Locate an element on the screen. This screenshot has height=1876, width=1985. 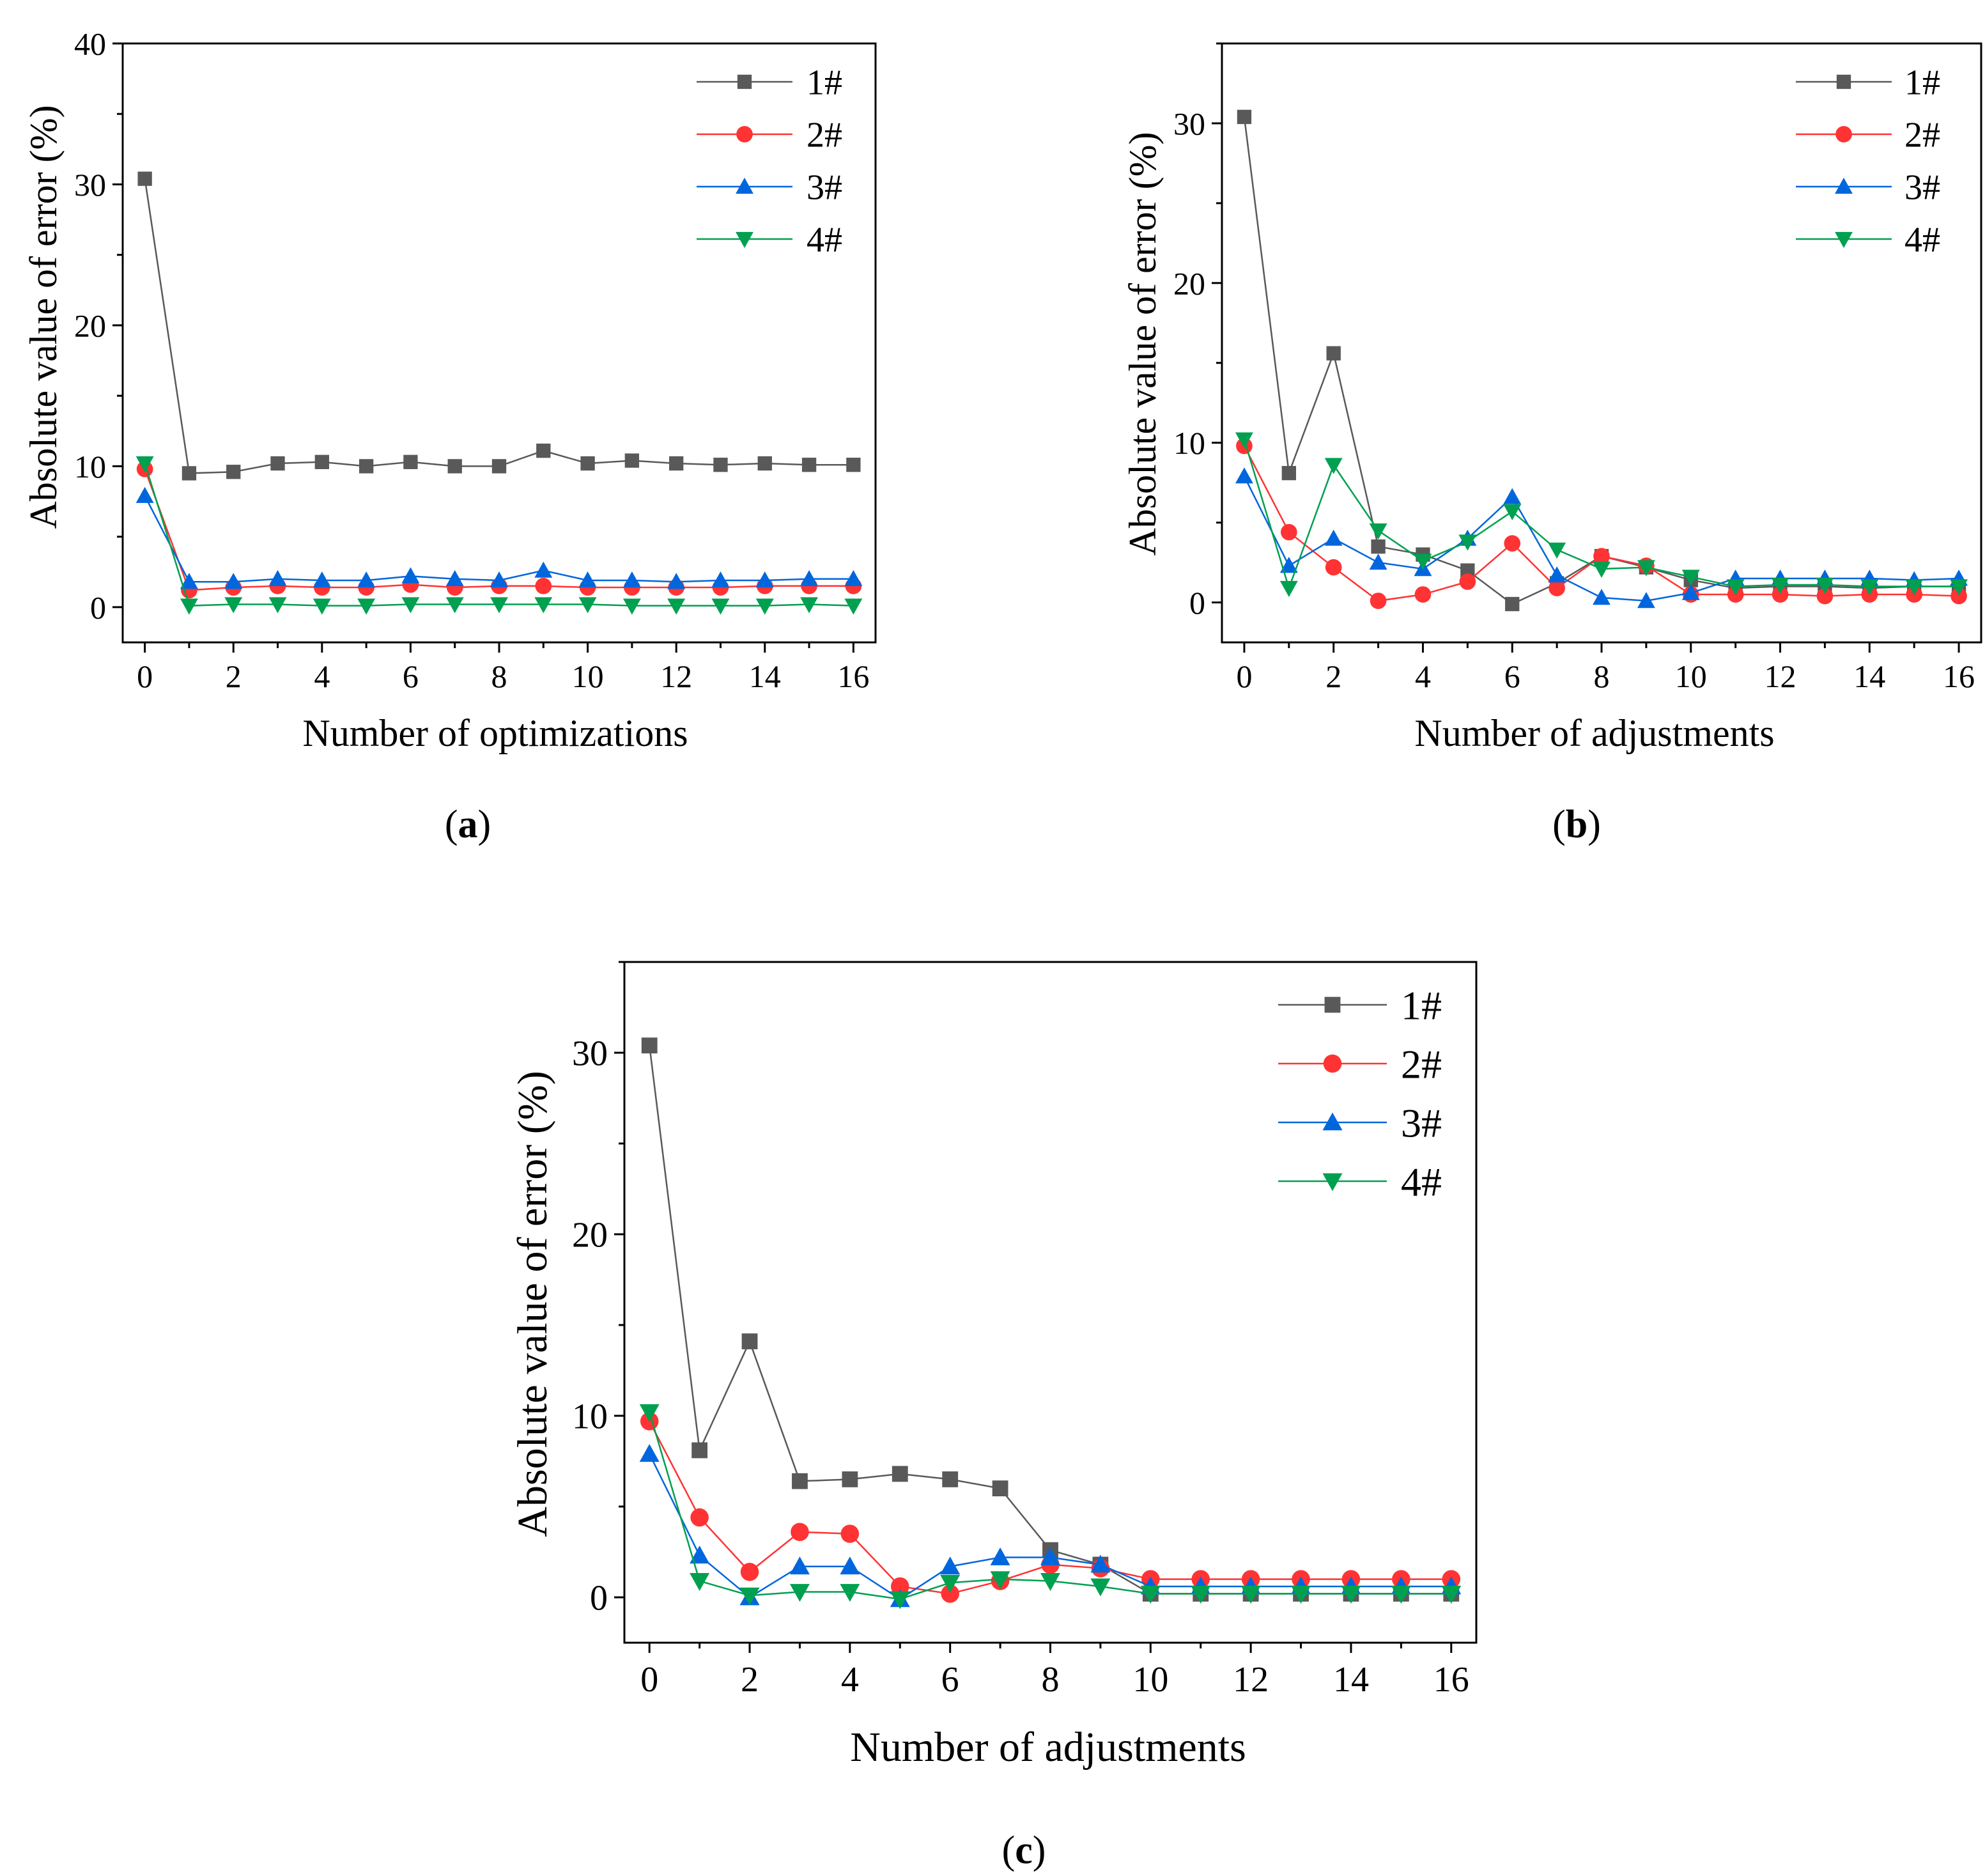
legend-item-2: 2# is located at coordinates (1868, 136).